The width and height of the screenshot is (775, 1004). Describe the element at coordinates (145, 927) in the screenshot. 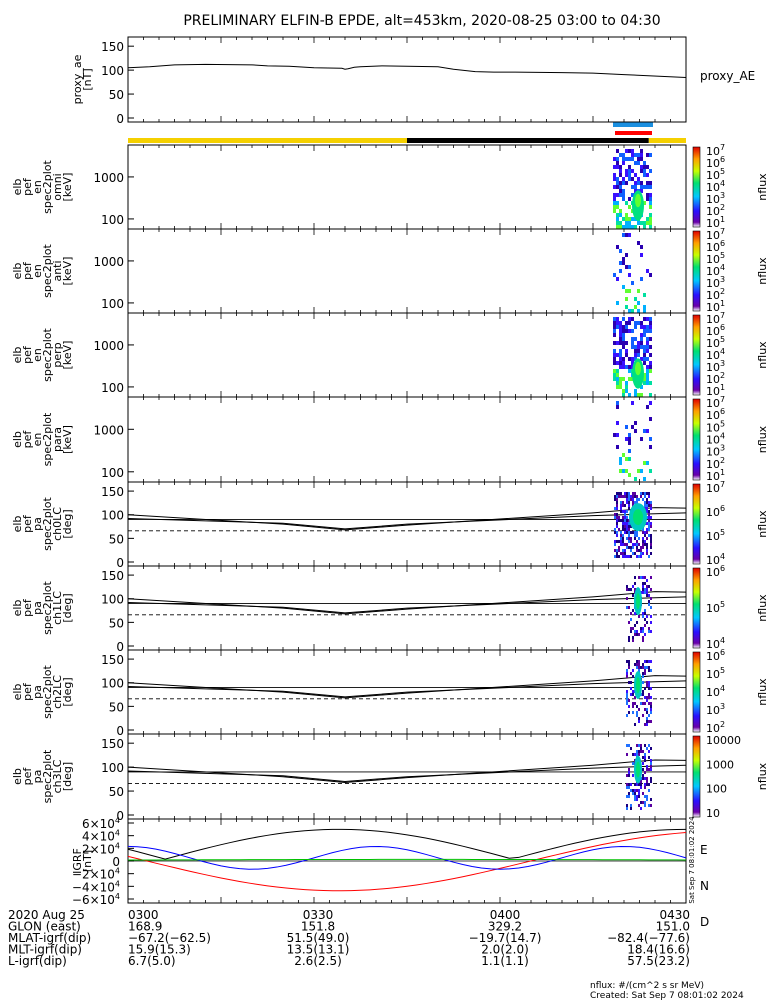

I see `ephemeris-value: 168.9` at that location.